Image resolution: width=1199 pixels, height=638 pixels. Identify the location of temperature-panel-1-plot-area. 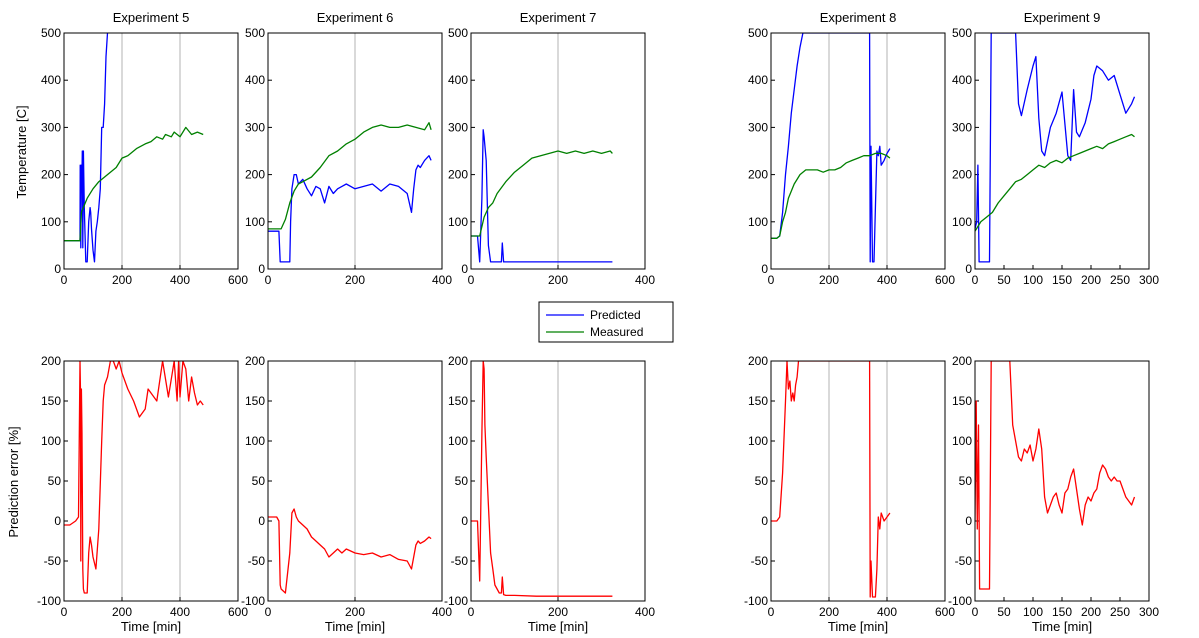
(151, 151).